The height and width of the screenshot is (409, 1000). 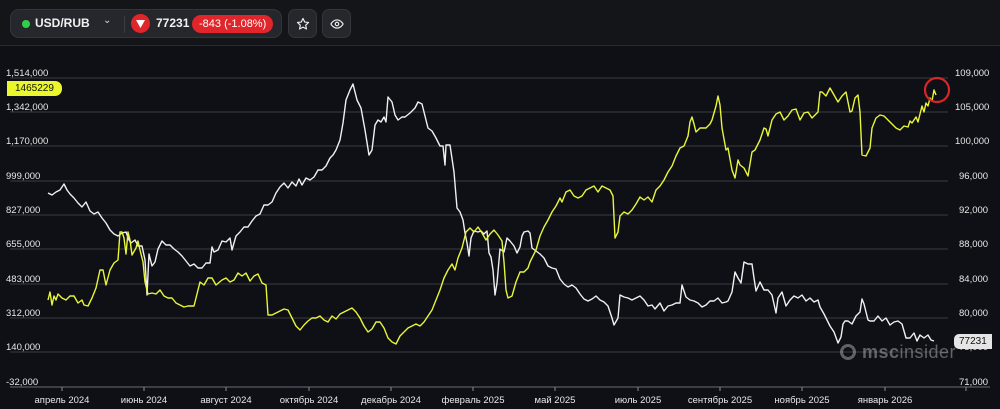 What do you see at coordinates (23, 279) in the screenshot?
I see `left-axis-label: 483,000` at bounding box center [23, 279].